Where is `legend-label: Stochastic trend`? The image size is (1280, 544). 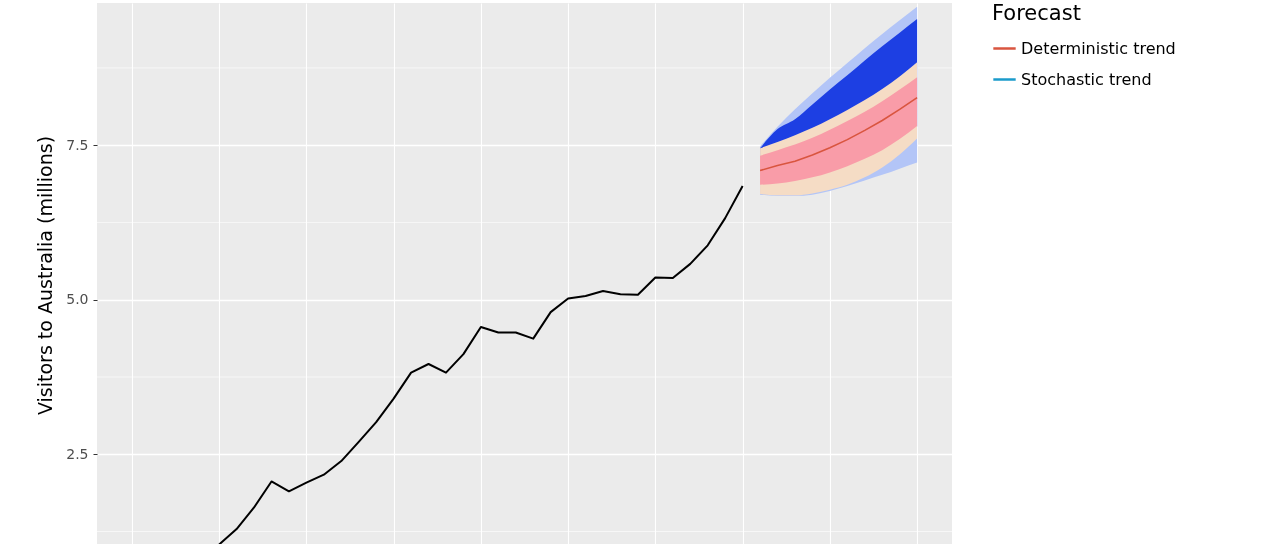 legend-label: Stochastic trend is located at coordinates (1086, 79).